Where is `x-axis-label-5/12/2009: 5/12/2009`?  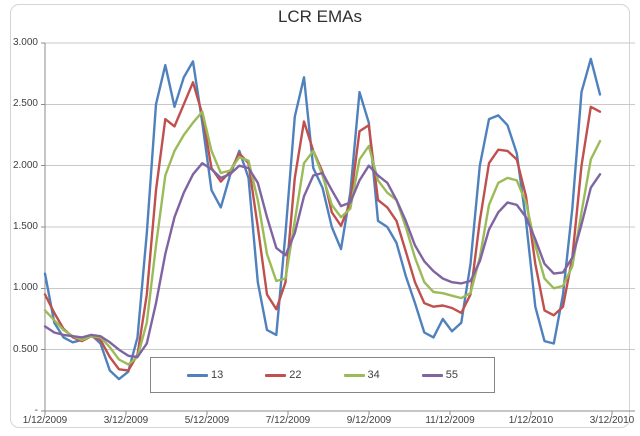 x-axis-label-5/12/2009: 5/12/2009 is located at coordinates (207, 420).